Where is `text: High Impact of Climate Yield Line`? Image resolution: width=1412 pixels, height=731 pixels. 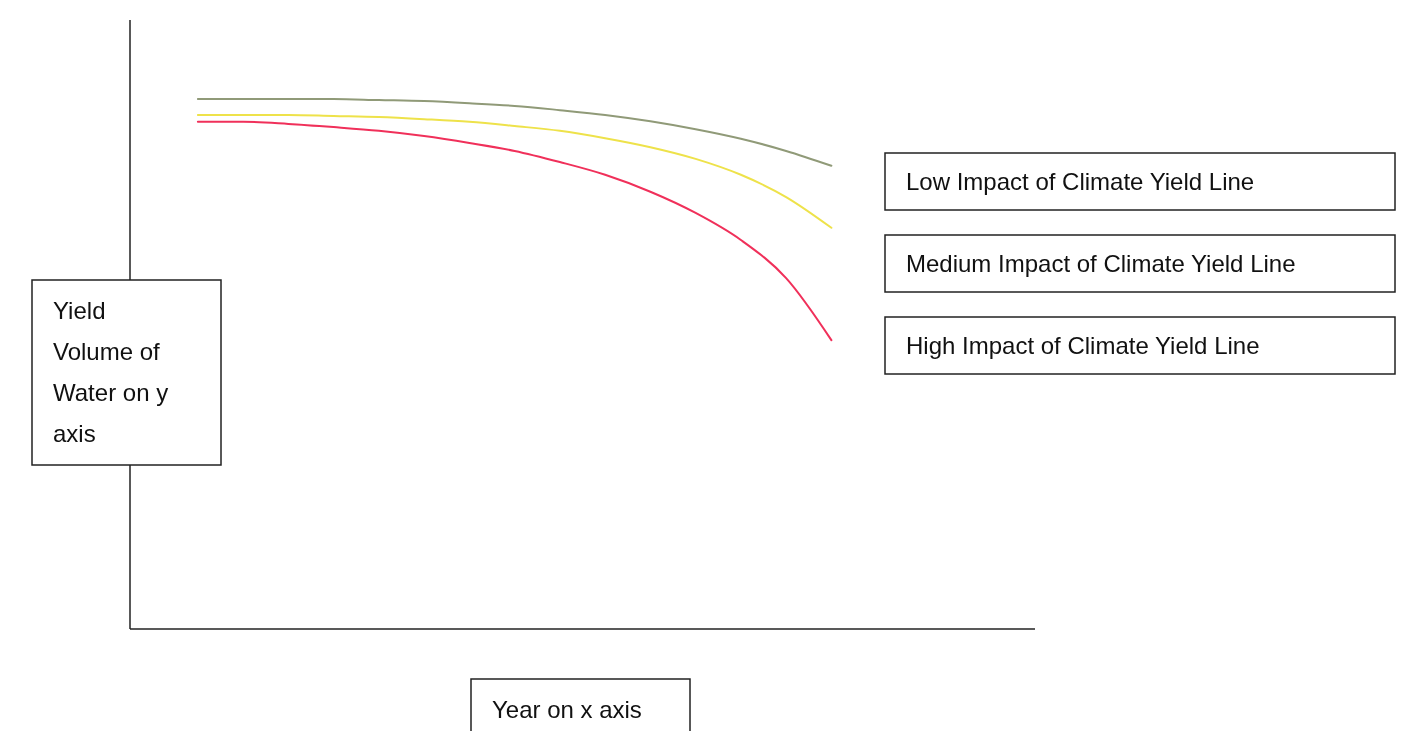 text: High Impact of Climate Yield Line is located at coordinates (1083, 345).